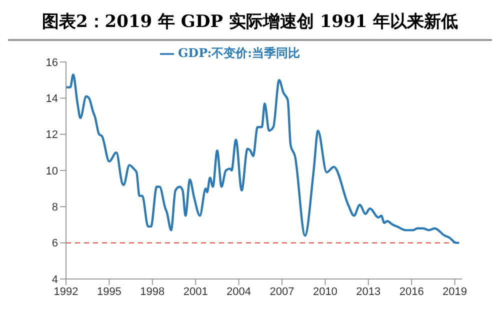 This screenshot has height=321, width=500. I want to click on y-tick-label: 6, so click(55, 244).